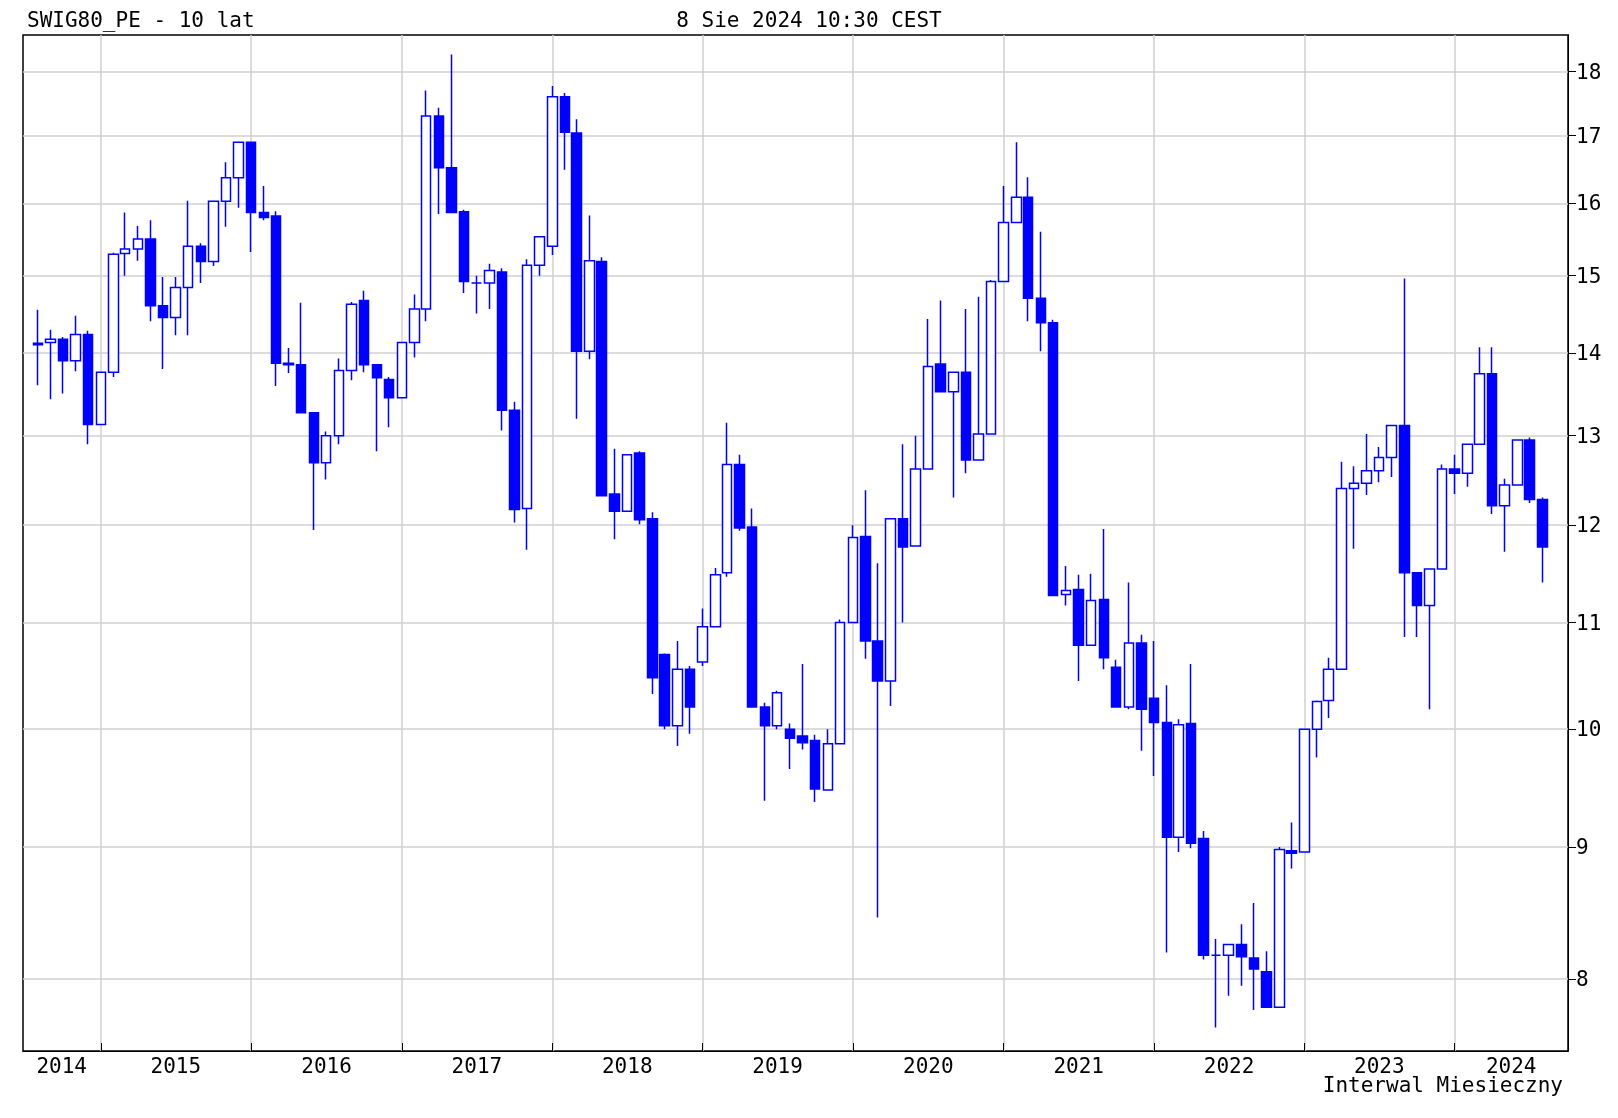  What do you see at coordinates (326, 1065) in the screenshot?
I see `x-tick-label: 2016` at bounding box center [326, 1065].